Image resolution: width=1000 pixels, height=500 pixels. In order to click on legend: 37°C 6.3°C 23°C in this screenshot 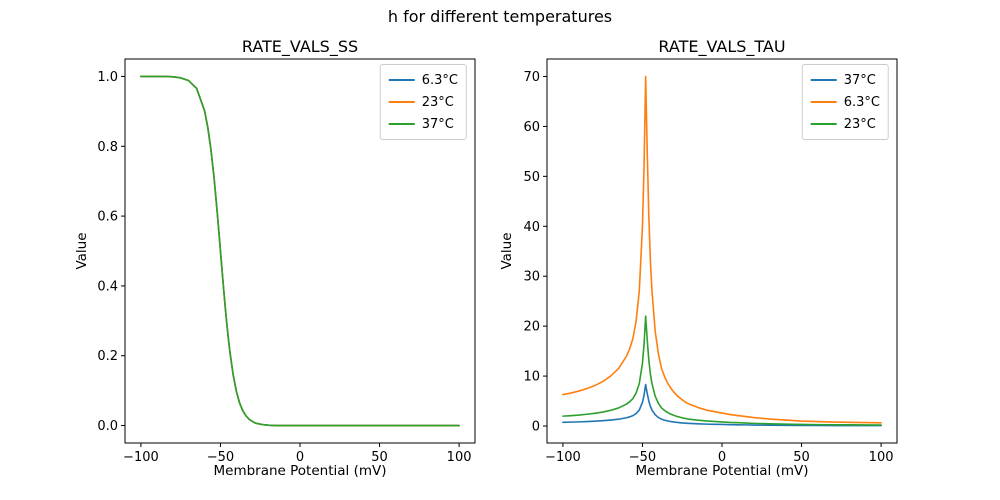, I will do `click(845, 102)`.